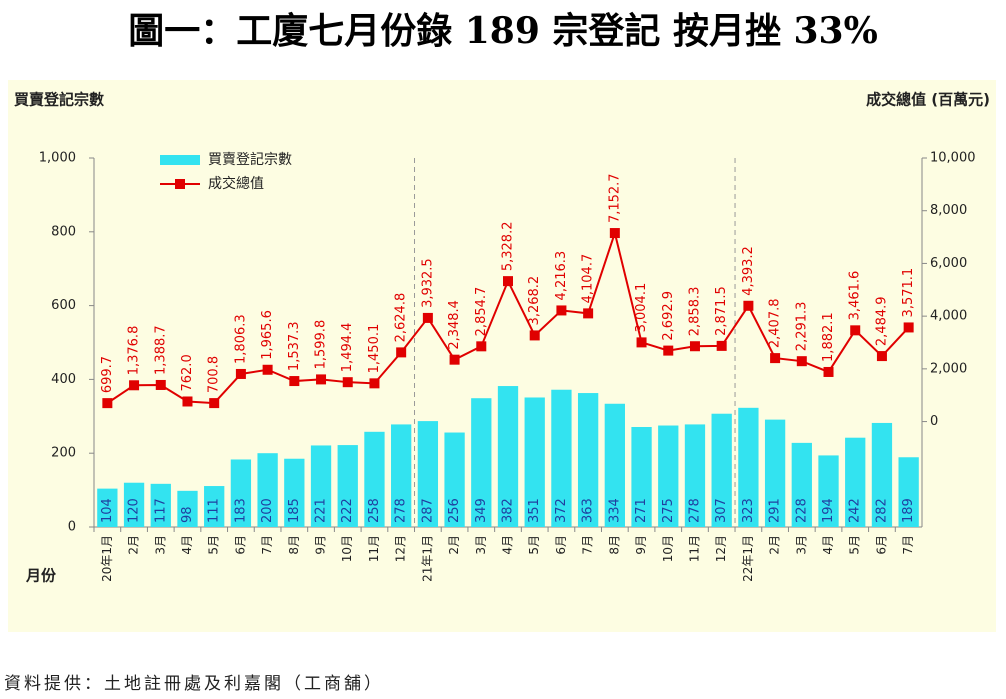  I want to click on bar-value-label: 271, so click(641, 510).